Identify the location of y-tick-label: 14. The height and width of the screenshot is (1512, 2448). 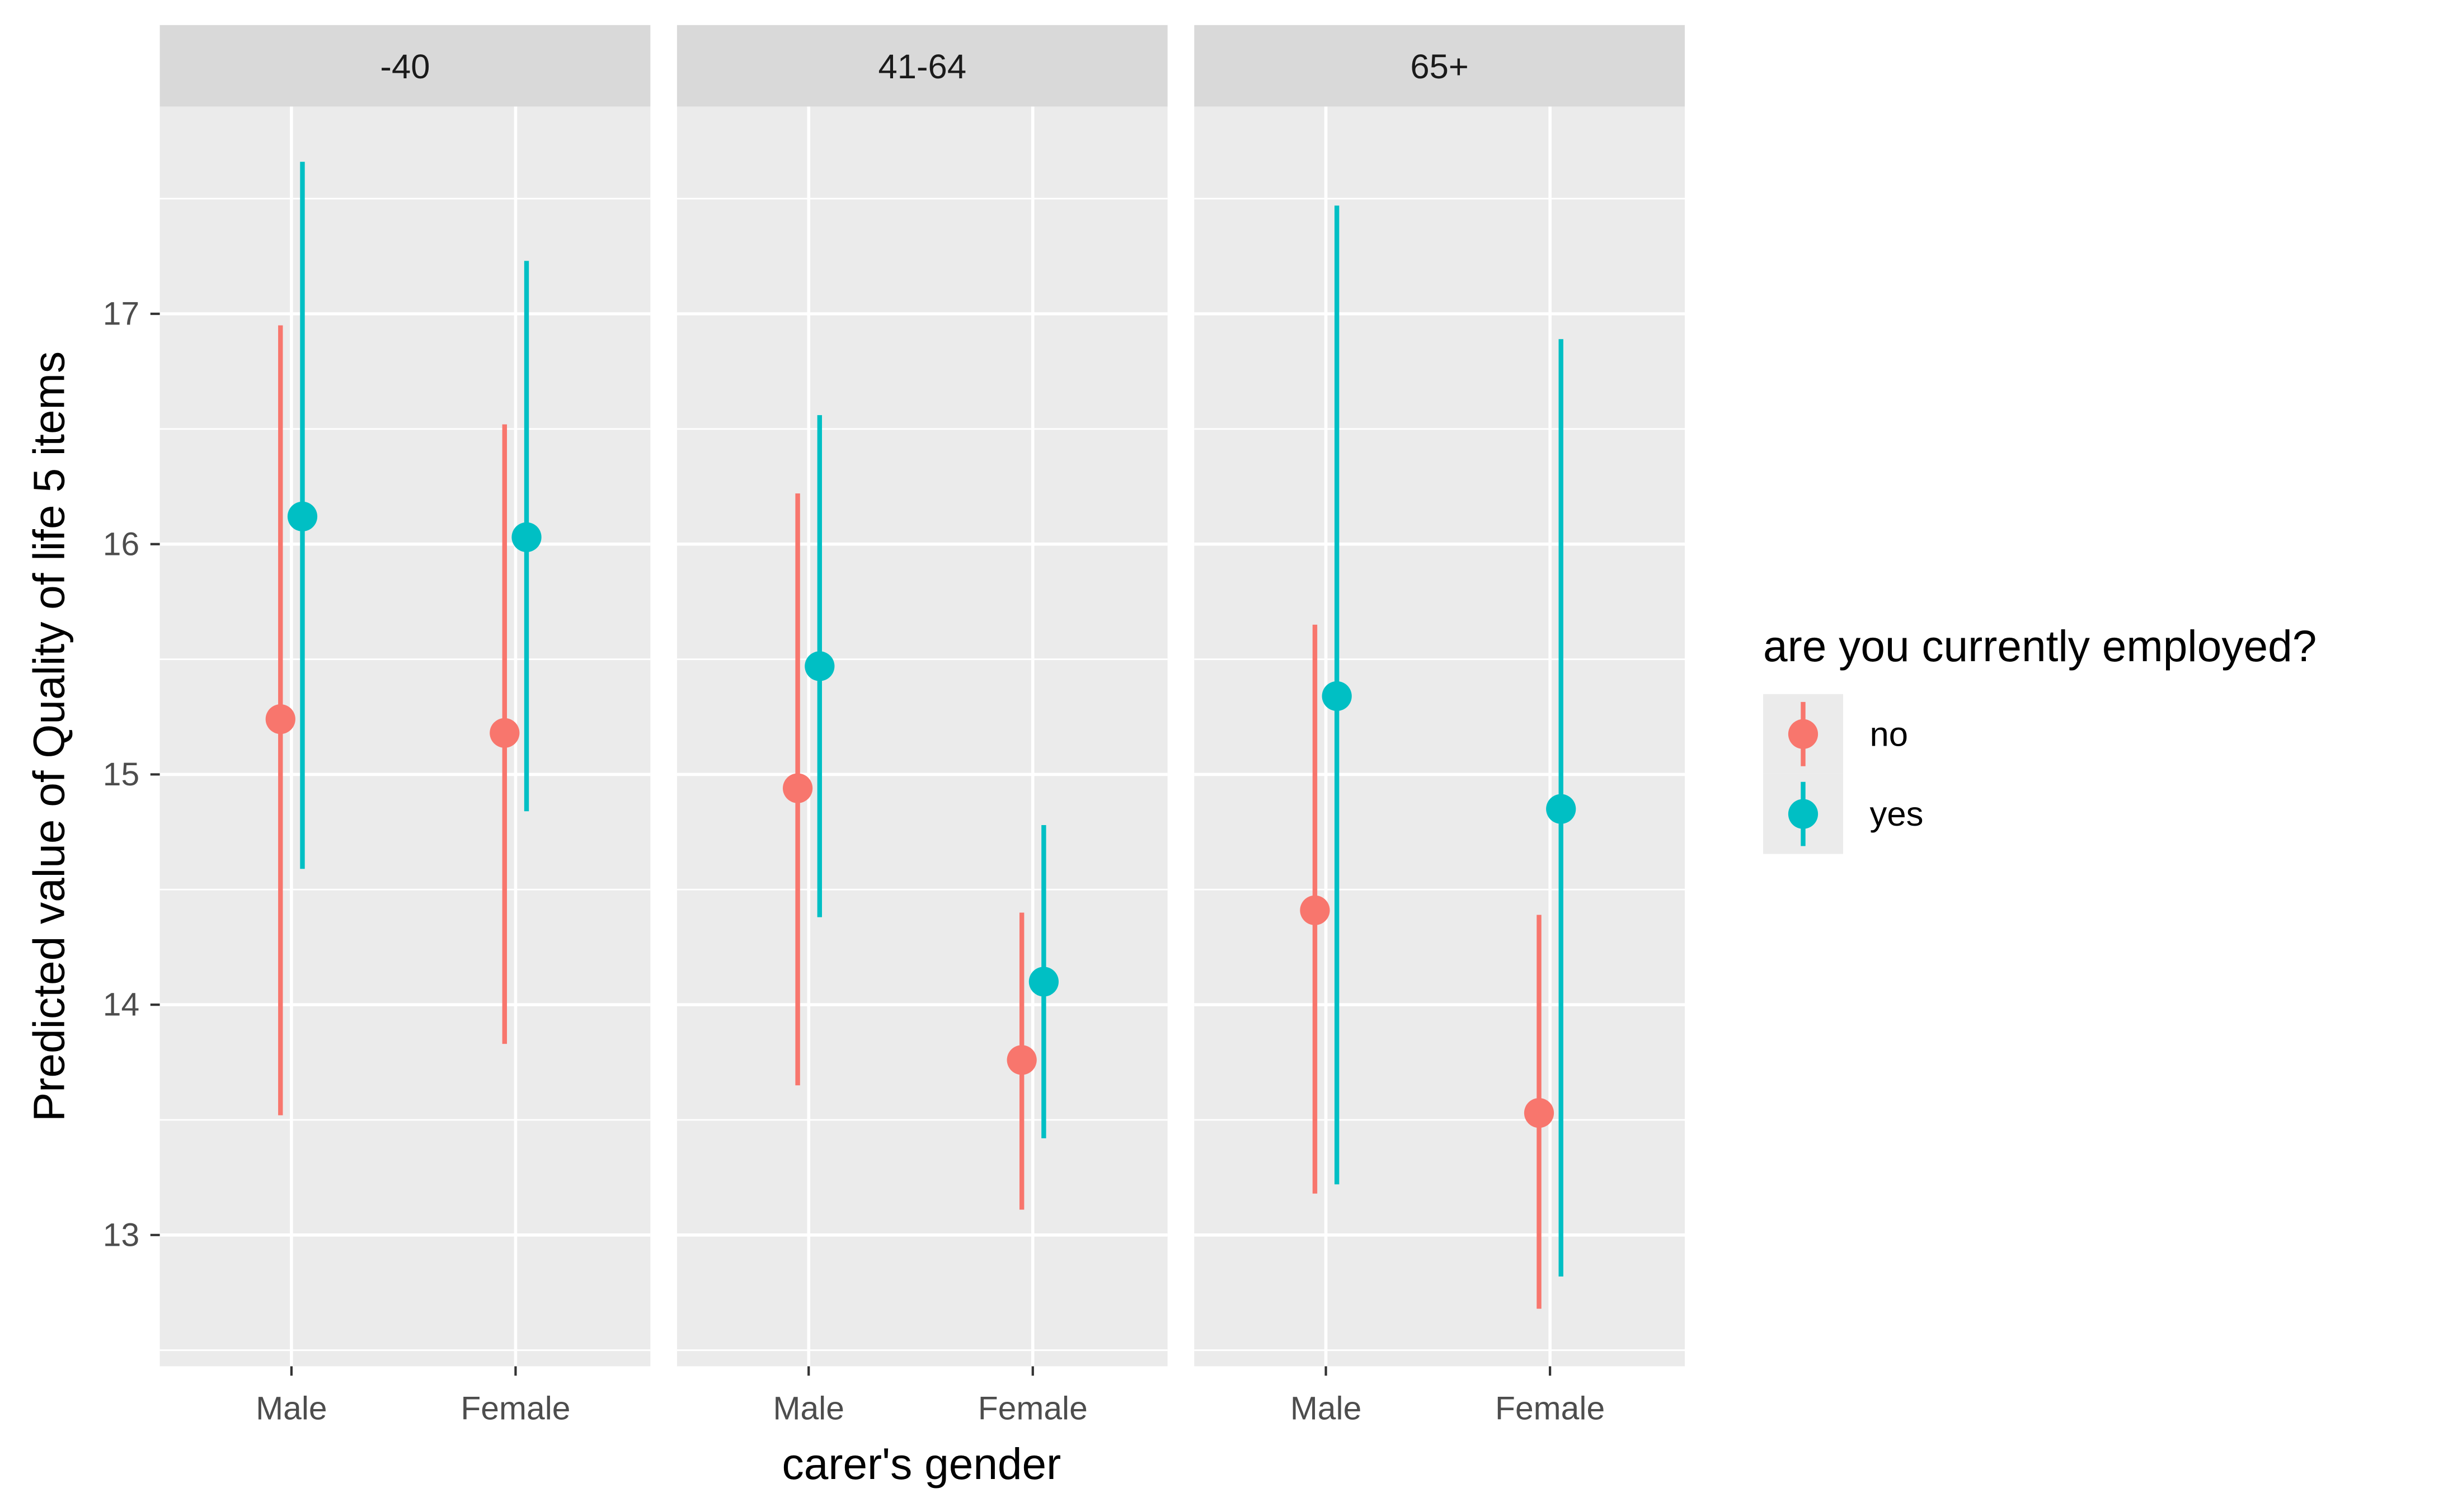
(121, 1005).